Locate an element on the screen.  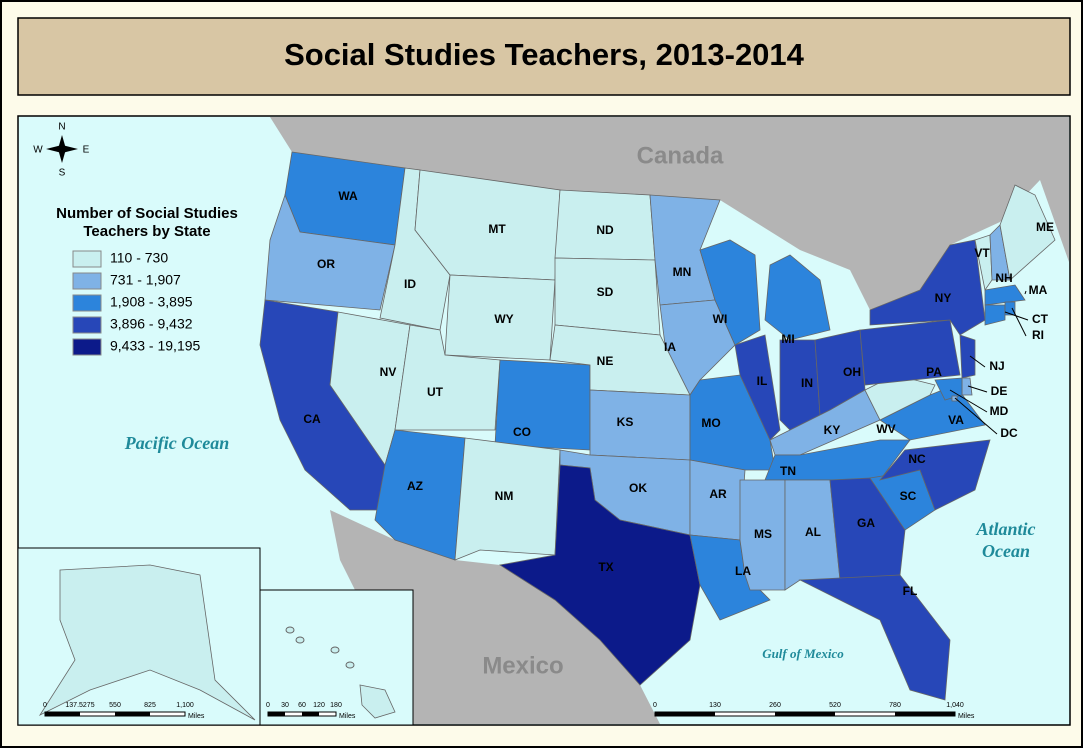
scale-label: 130 is located at coordinates (715, 705).